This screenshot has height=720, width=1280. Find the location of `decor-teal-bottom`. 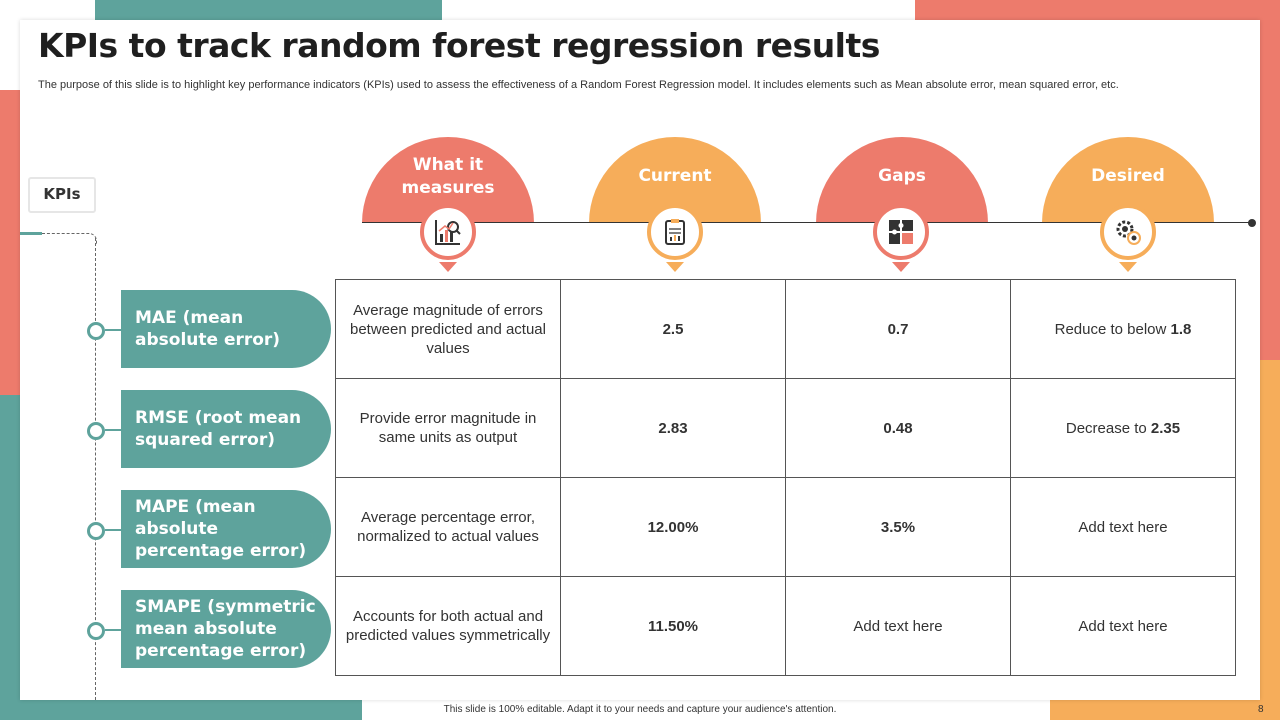

decor-teal-bottom is located at coordinates (181, 710).